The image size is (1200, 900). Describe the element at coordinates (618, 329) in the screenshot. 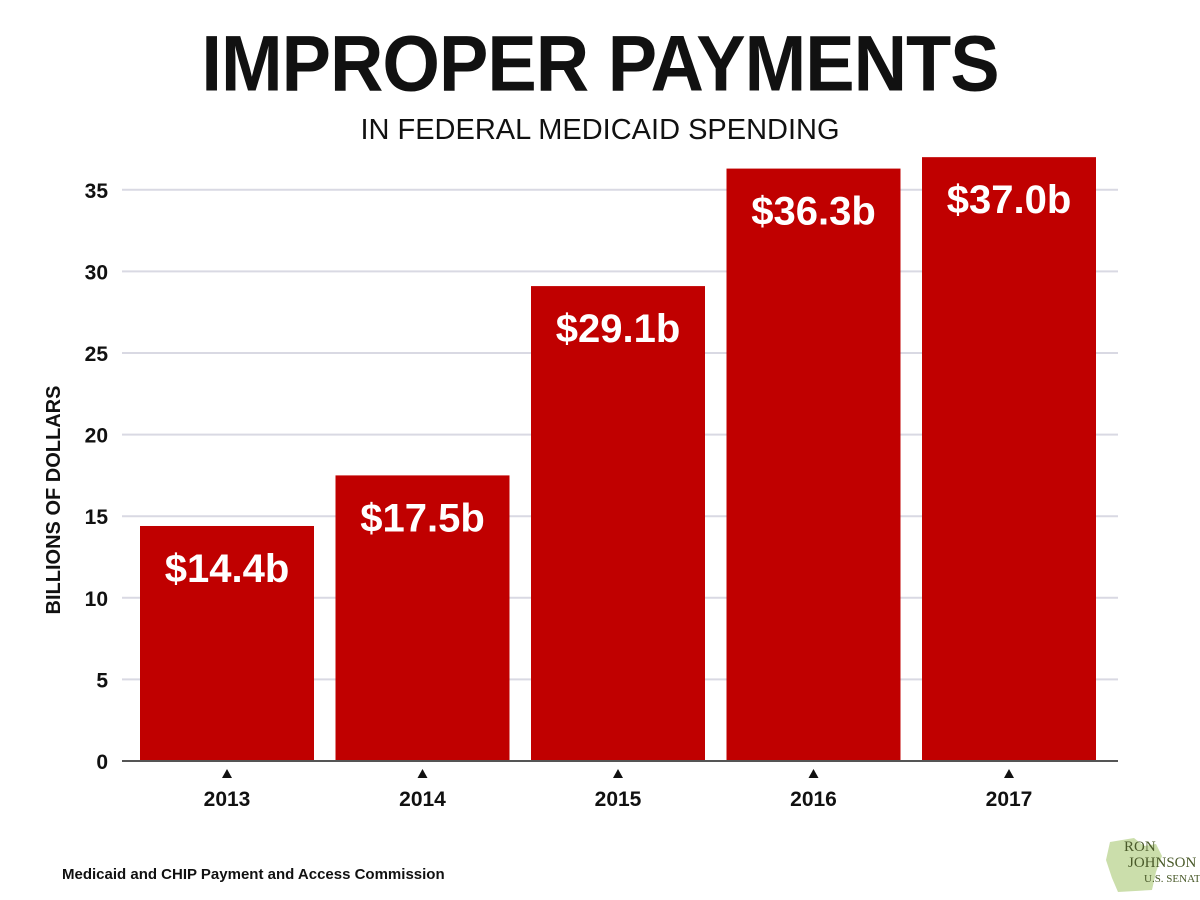

I see `bar-data-label: $29.1b` at that location.